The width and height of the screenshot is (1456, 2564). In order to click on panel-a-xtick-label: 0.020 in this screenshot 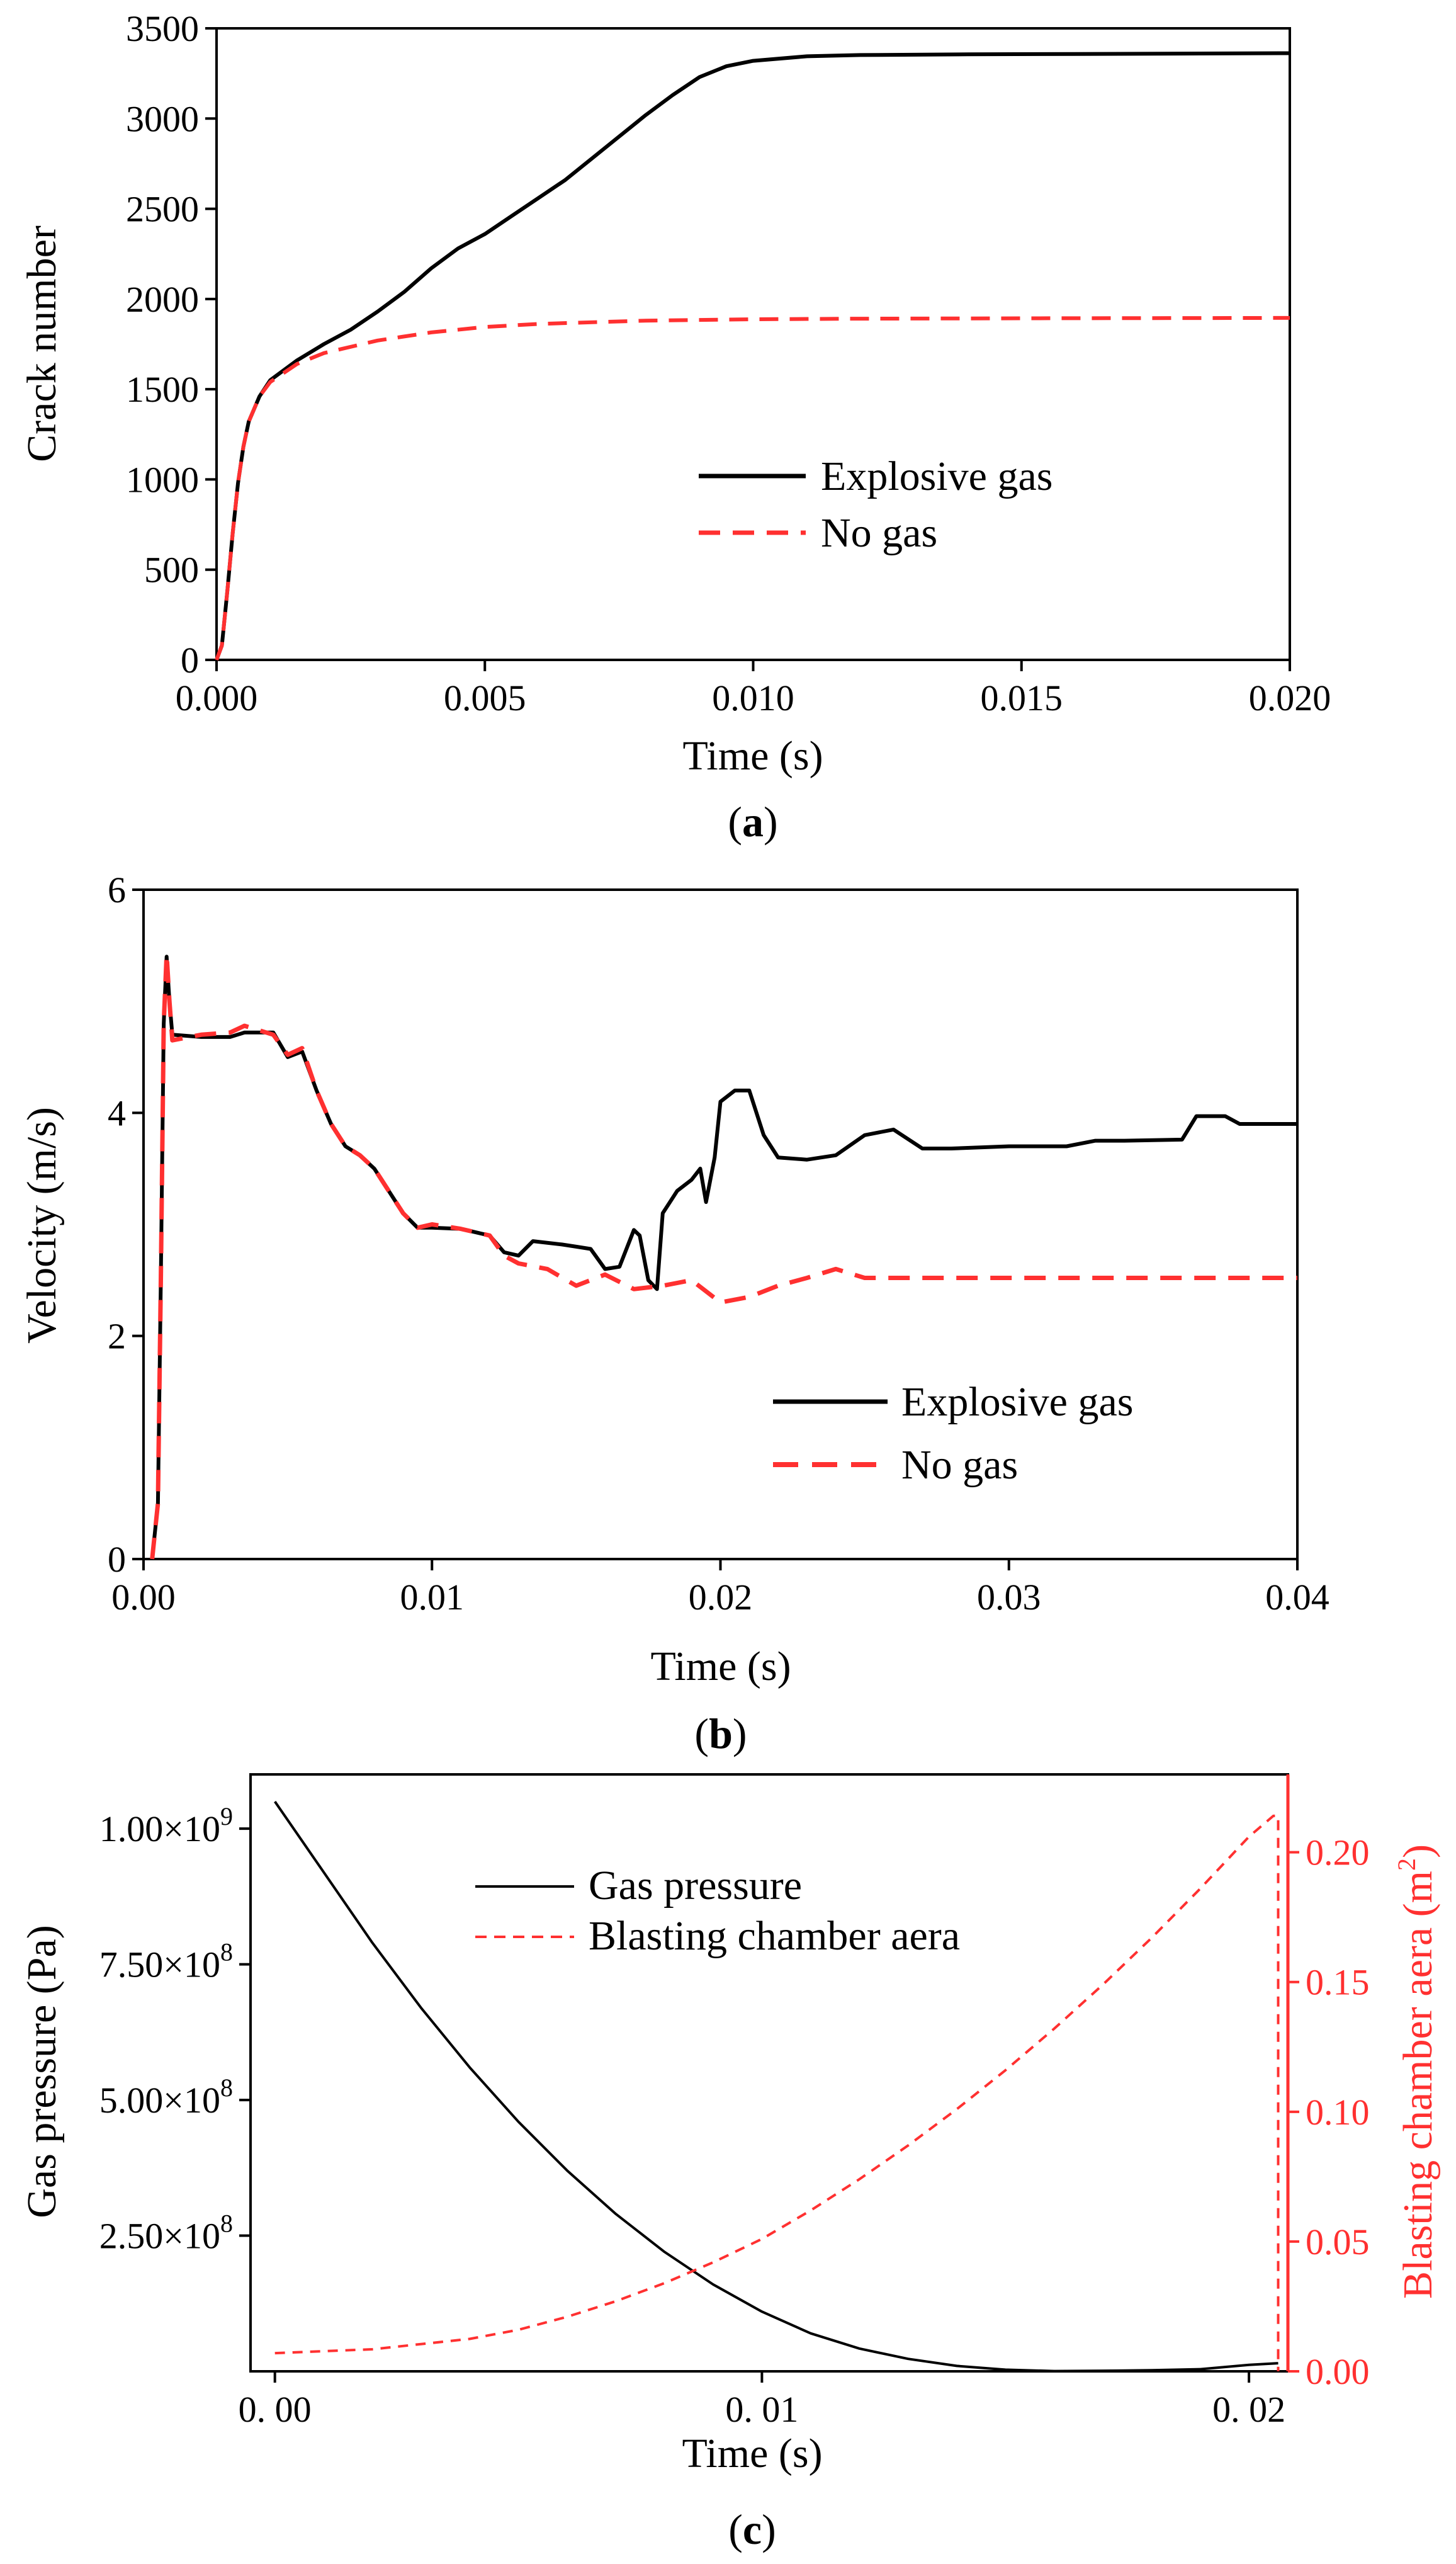, I will do `click(1290, 698)`.